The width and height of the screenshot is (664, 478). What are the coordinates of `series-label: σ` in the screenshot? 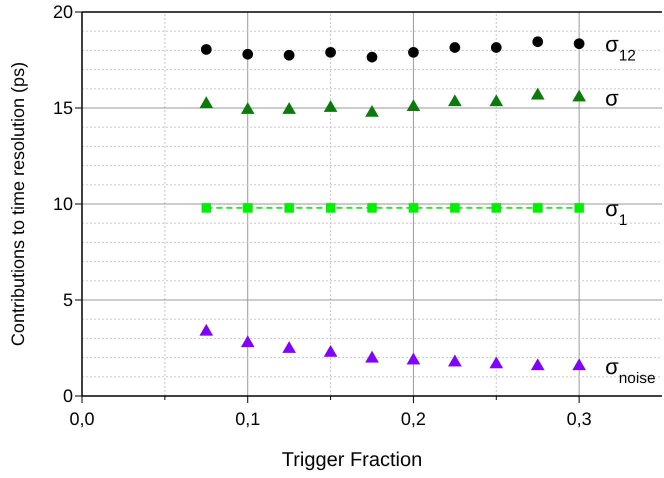 It's located at (612, 97).